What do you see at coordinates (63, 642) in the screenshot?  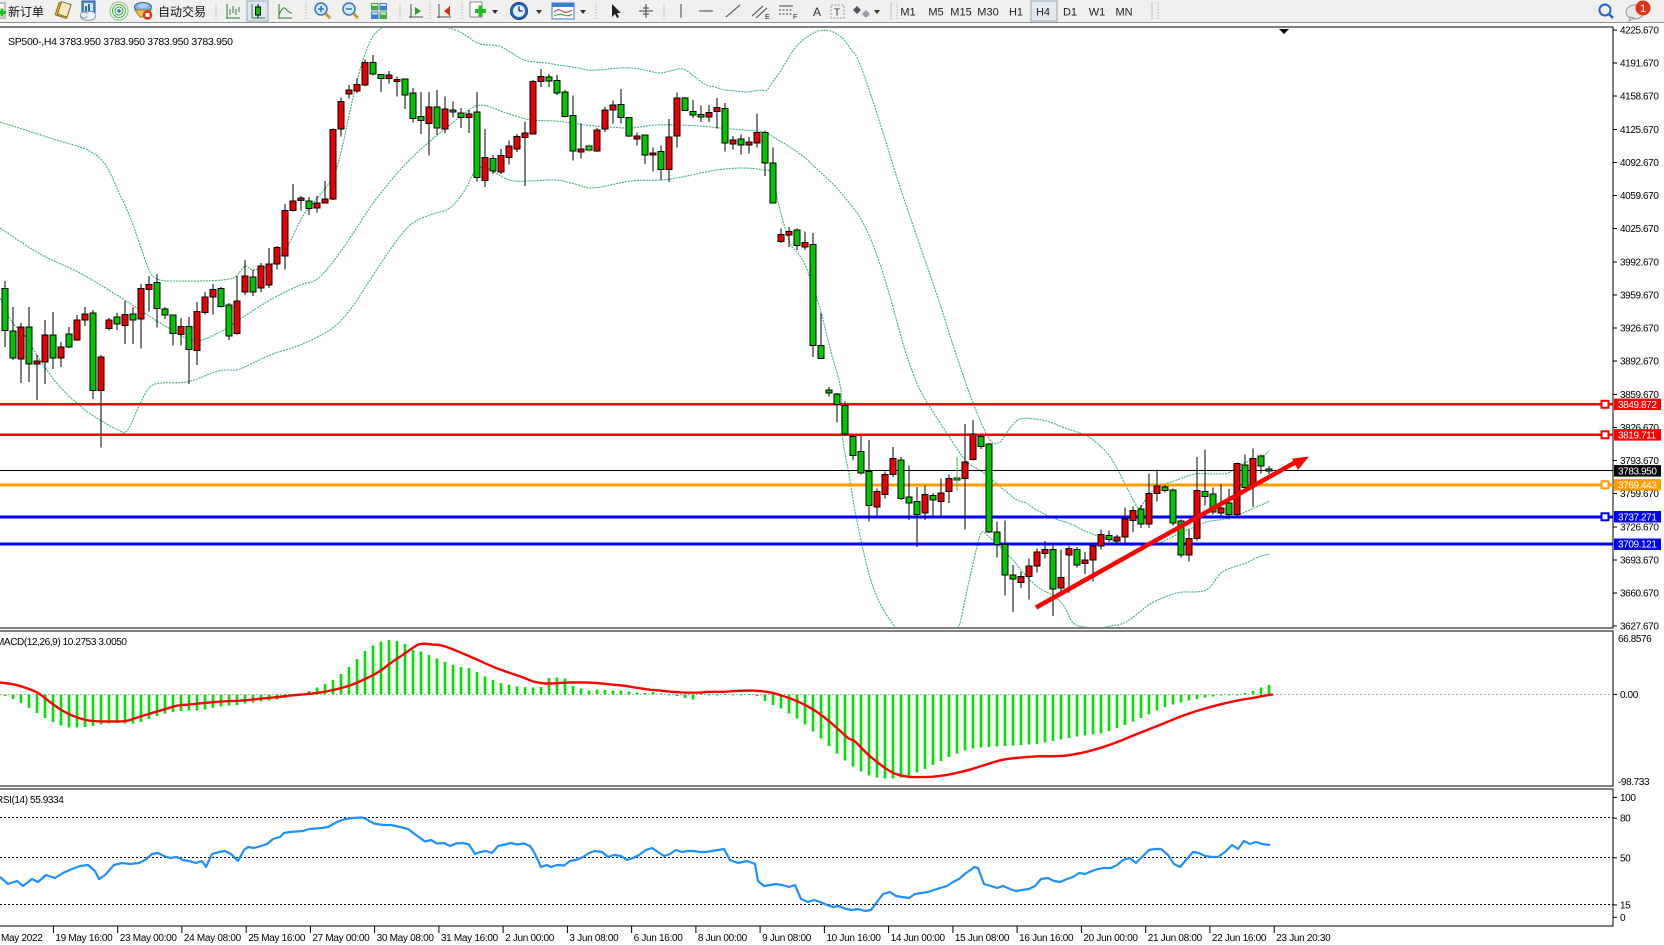 I see `svg-text: MACD(12,26,9) 10.2753 3.0050` at bounding box center [63, 642].